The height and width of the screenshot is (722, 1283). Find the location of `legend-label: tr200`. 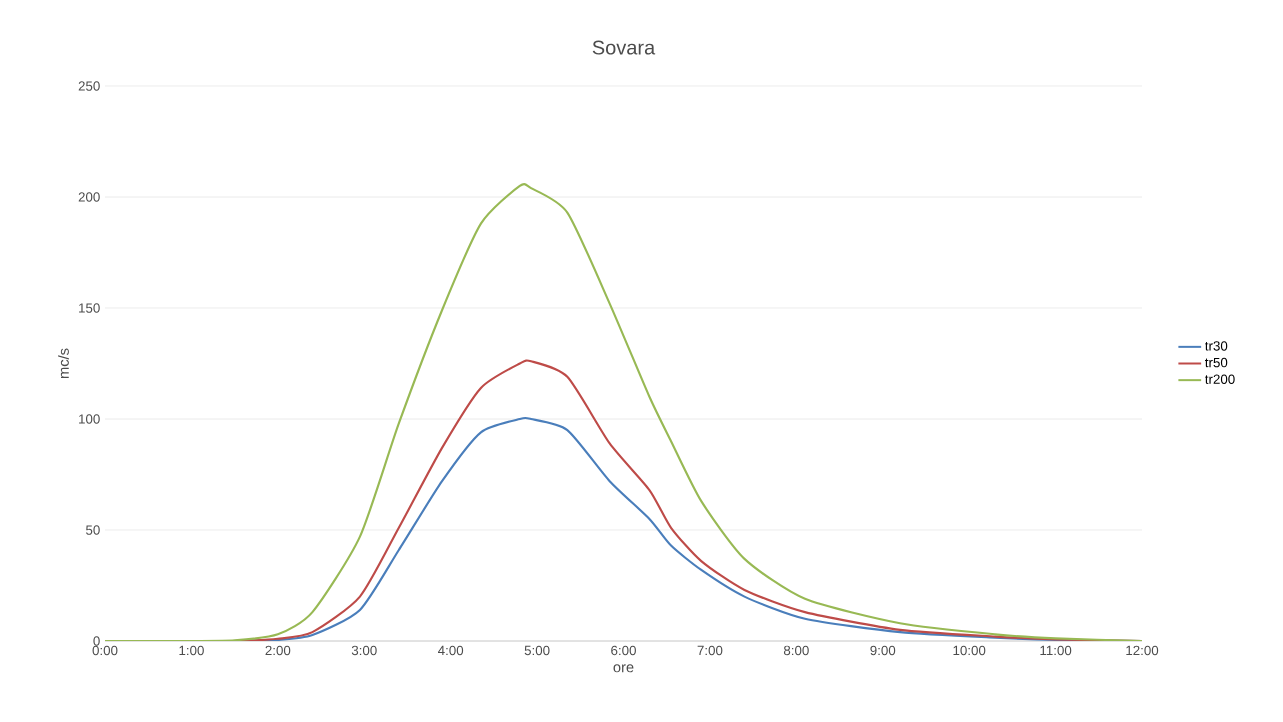

legend-label: tr200 is located at coordinates (1220, 379).